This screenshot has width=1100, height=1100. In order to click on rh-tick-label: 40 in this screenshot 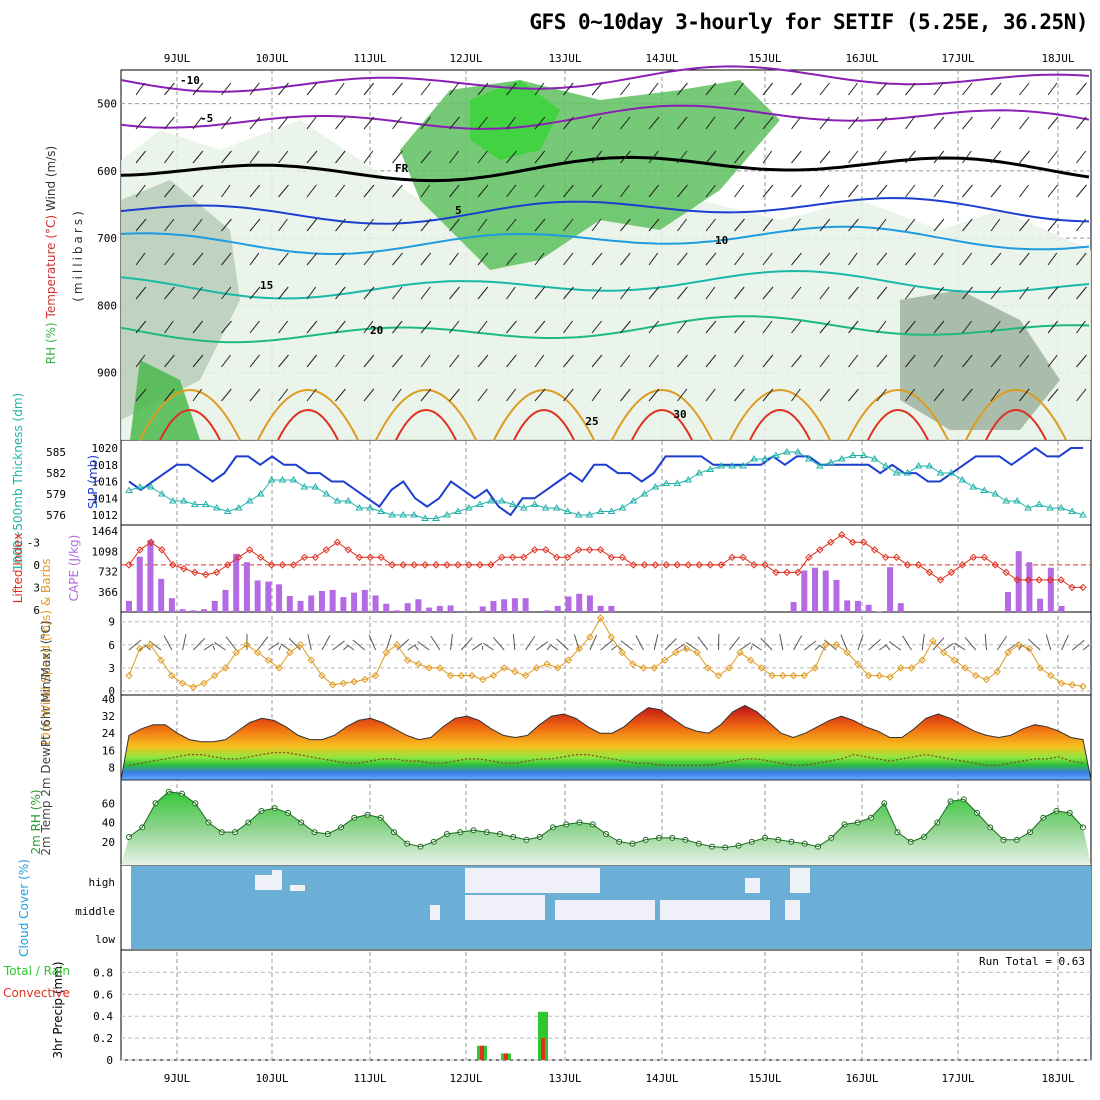, I will do `click(108, 823)`.